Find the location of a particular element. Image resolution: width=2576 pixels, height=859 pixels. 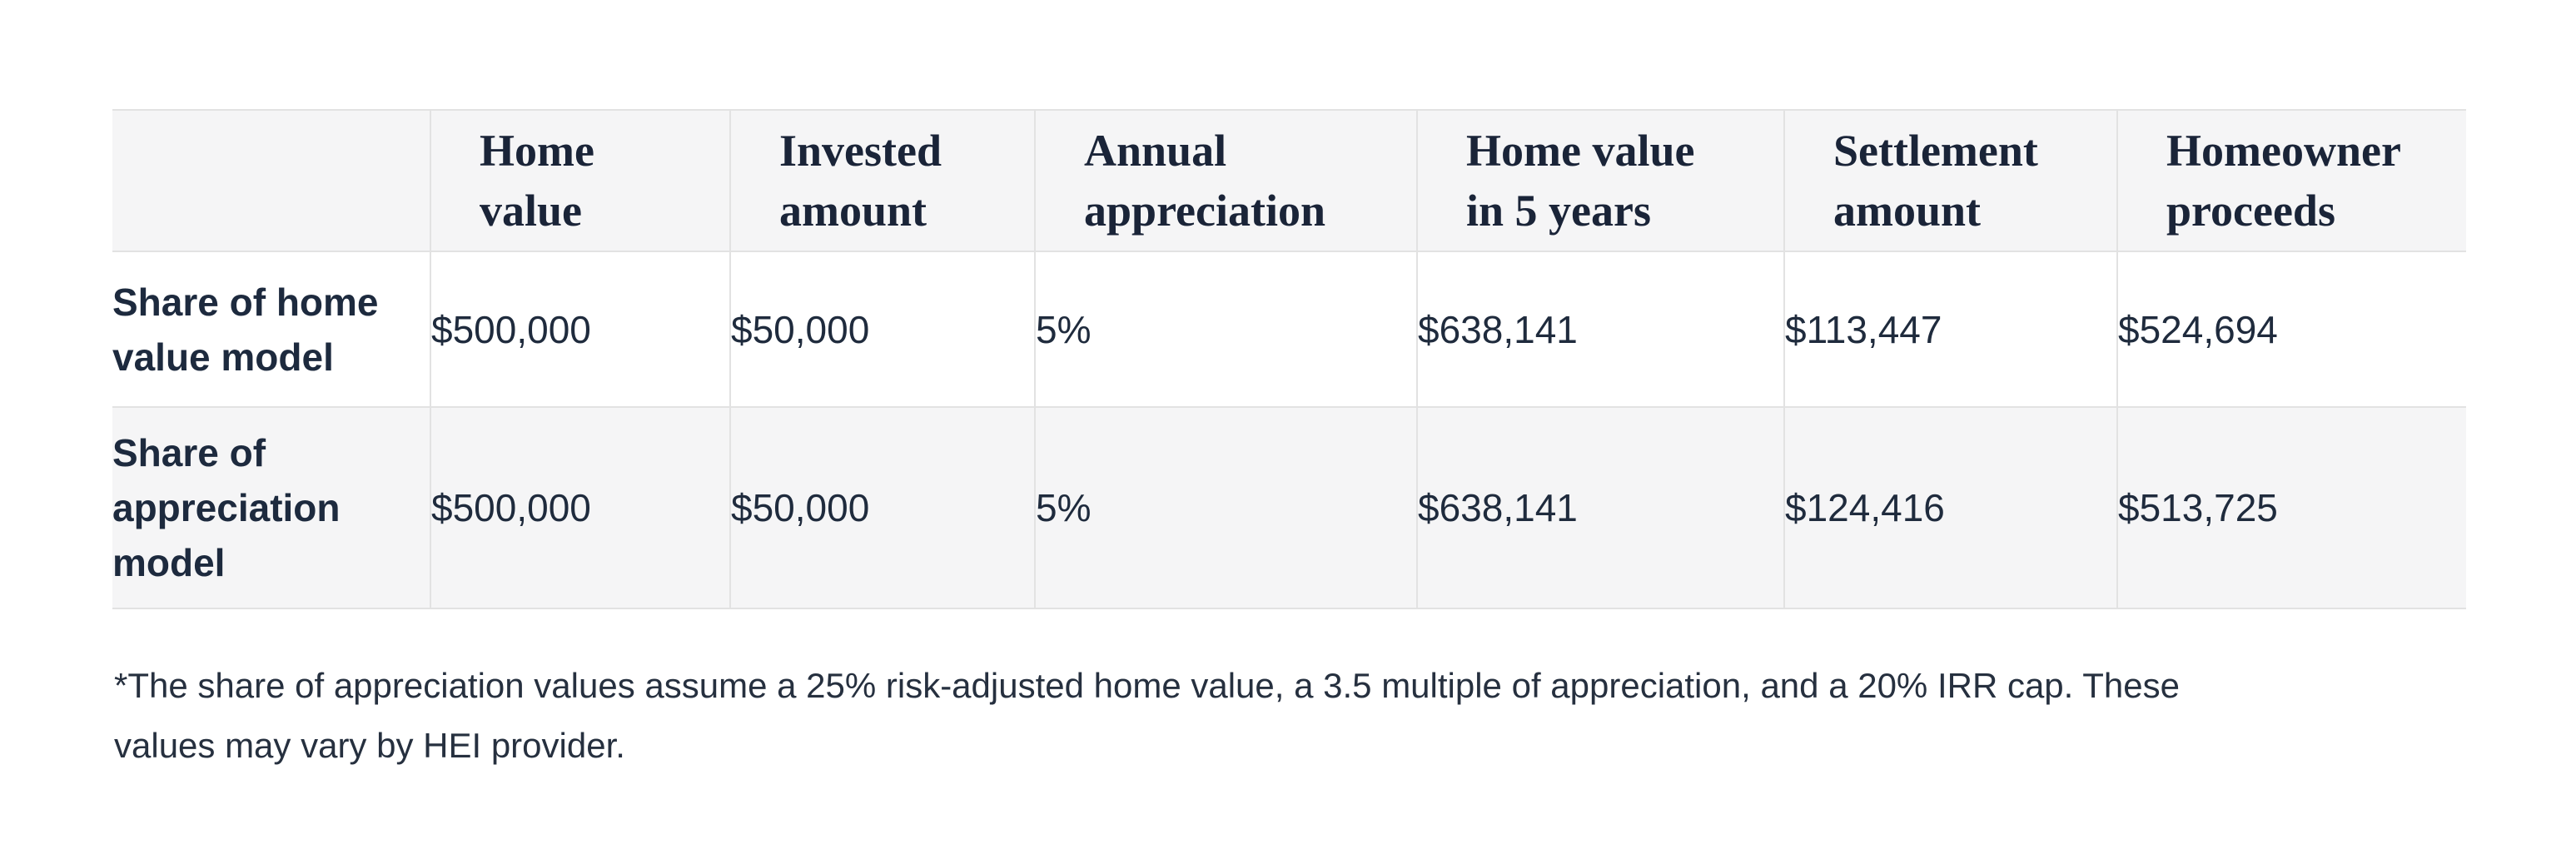

row-label-share-of-appreciation-model: Share of appreciation model is located at coordinates (271, 508).